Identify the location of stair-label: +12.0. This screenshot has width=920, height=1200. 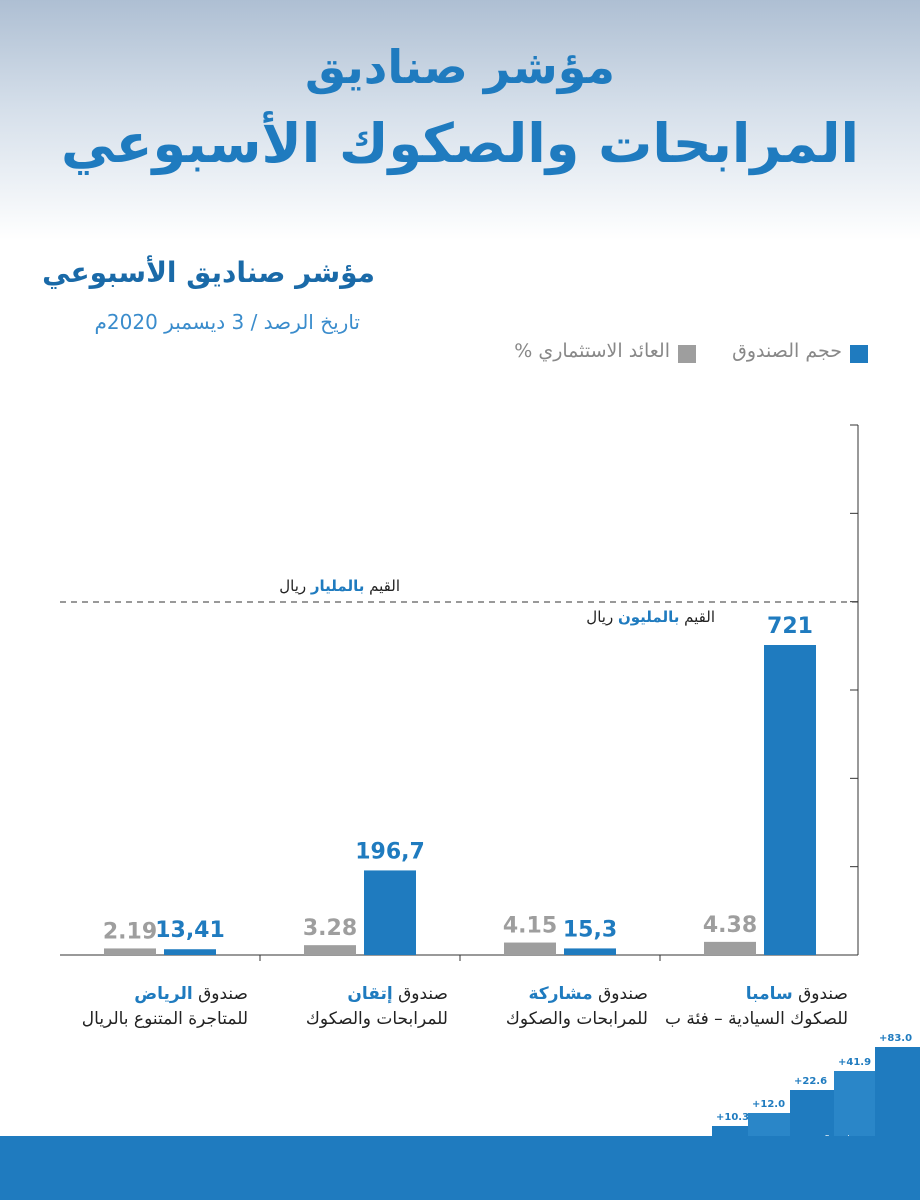
(768, 1104).